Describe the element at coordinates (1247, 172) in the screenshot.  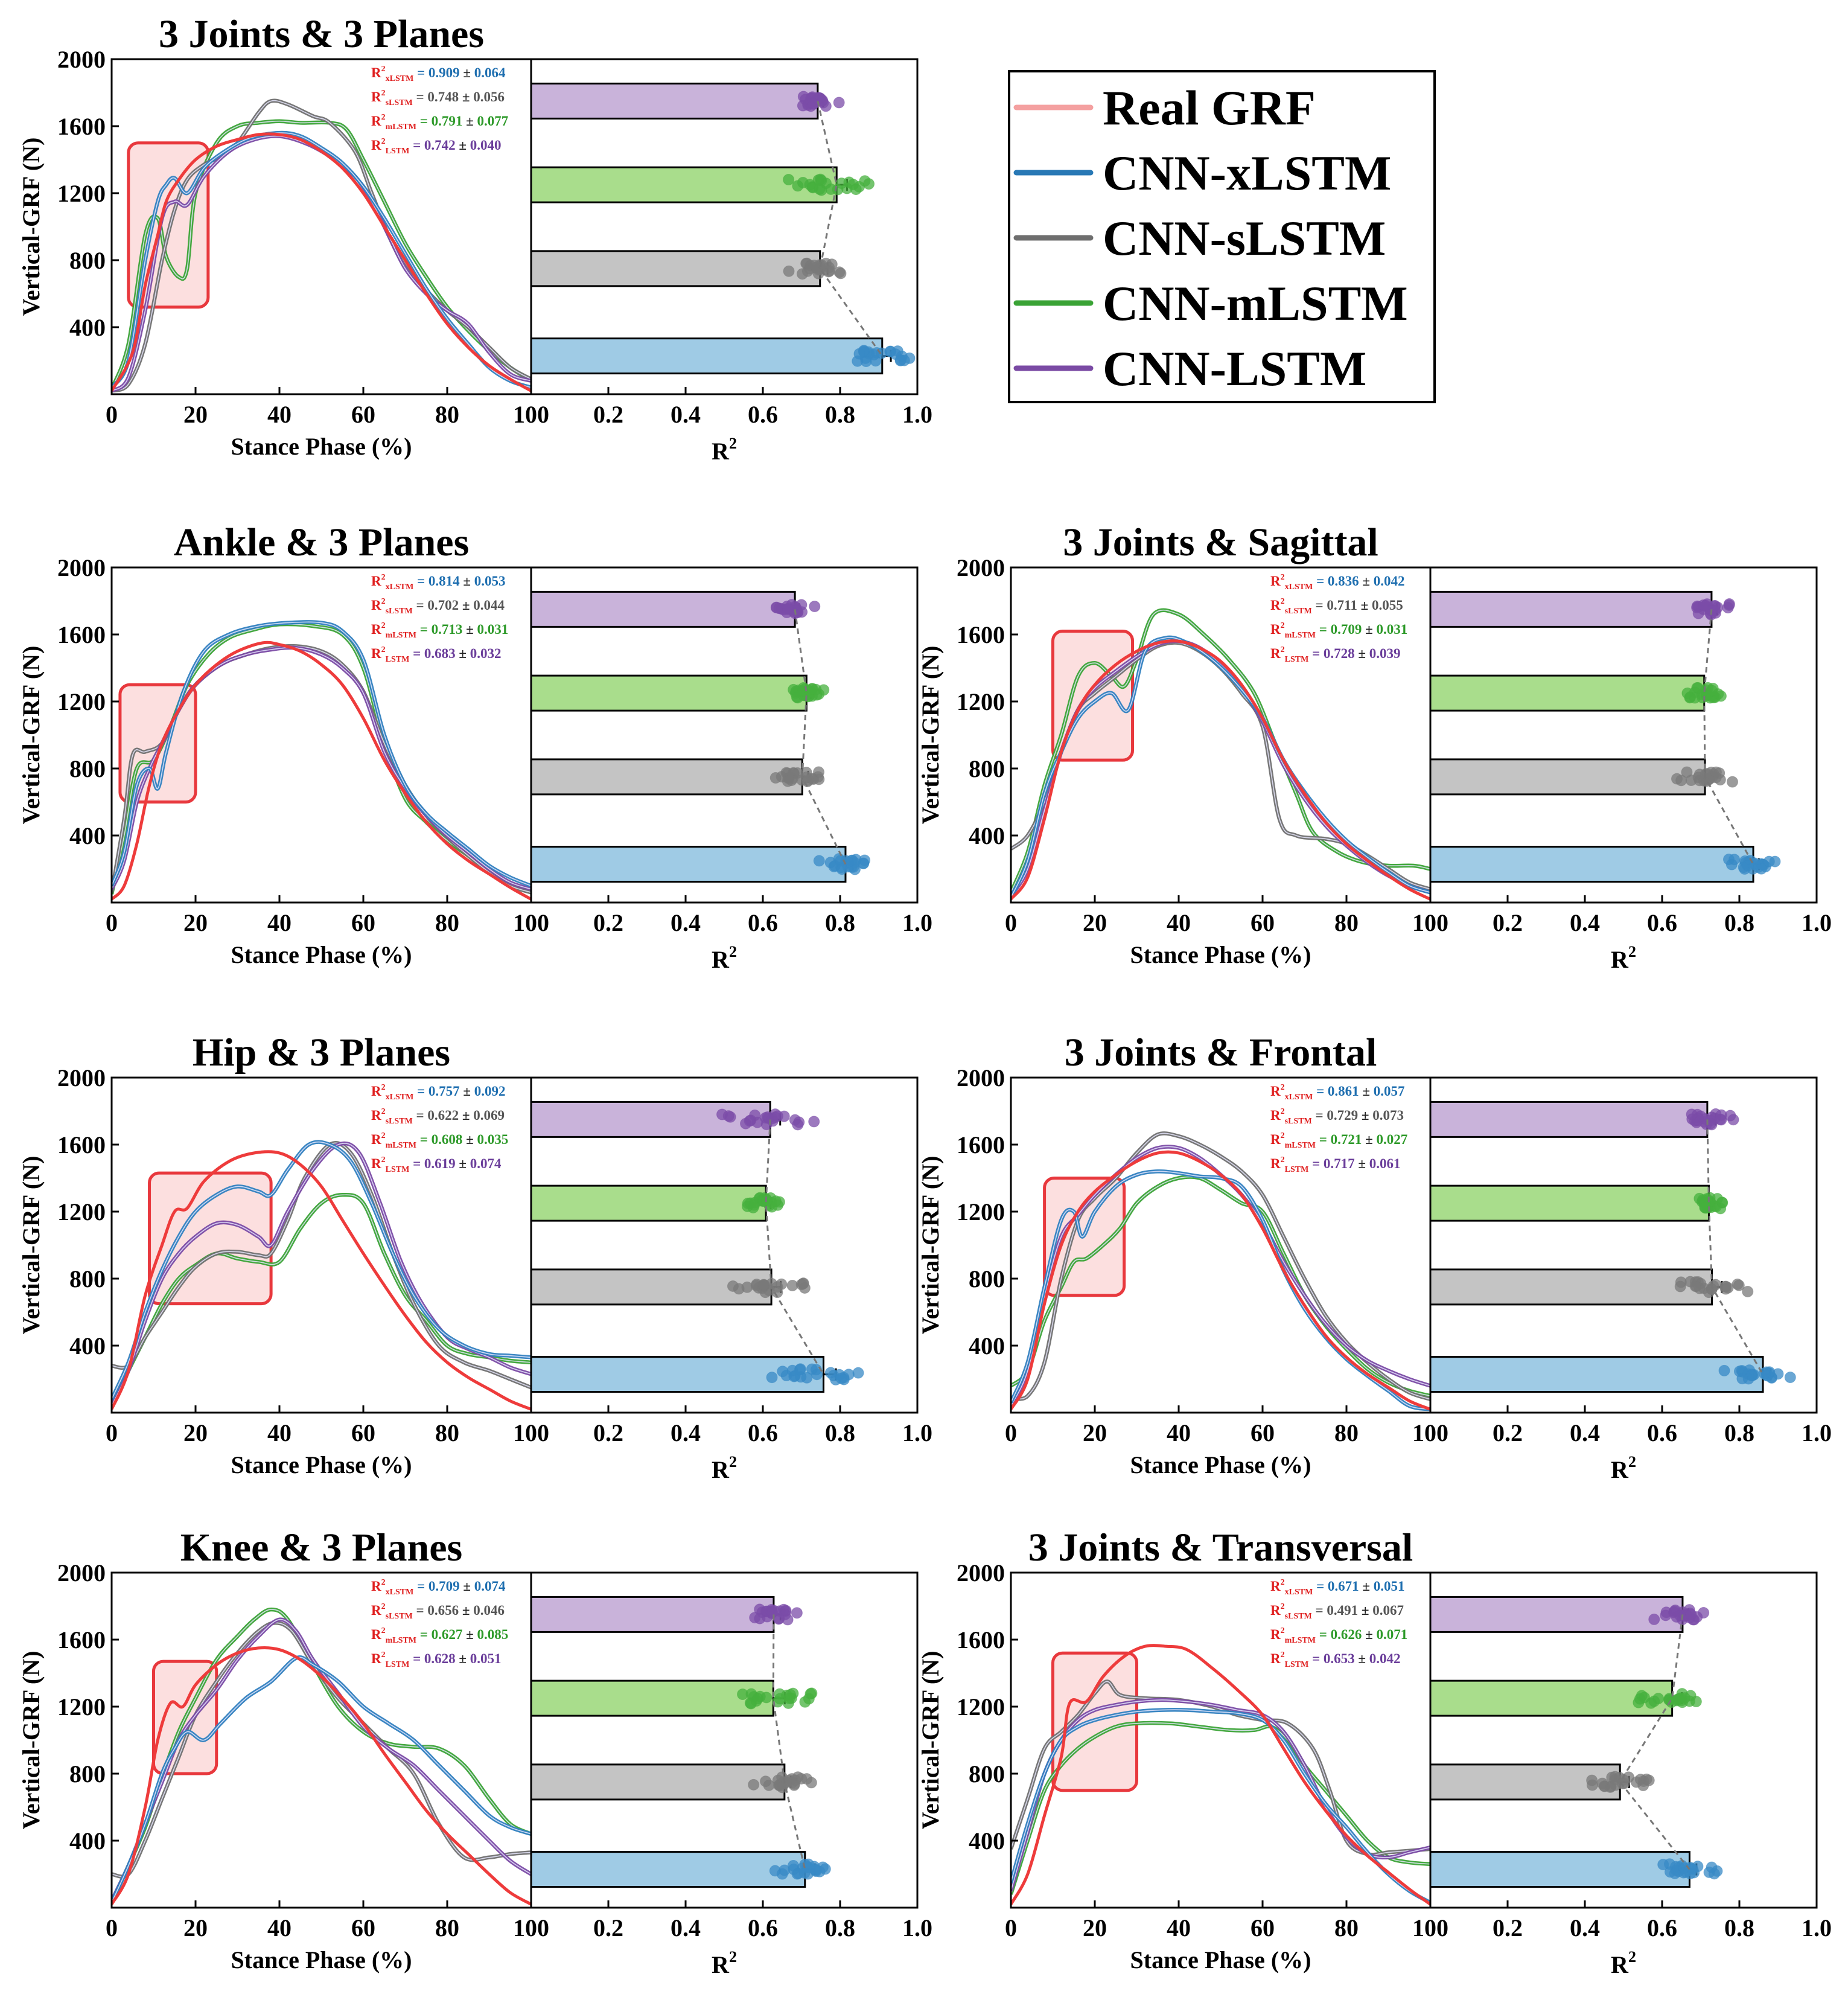
I see `legend-label: CNN-xLSTM` at that location.